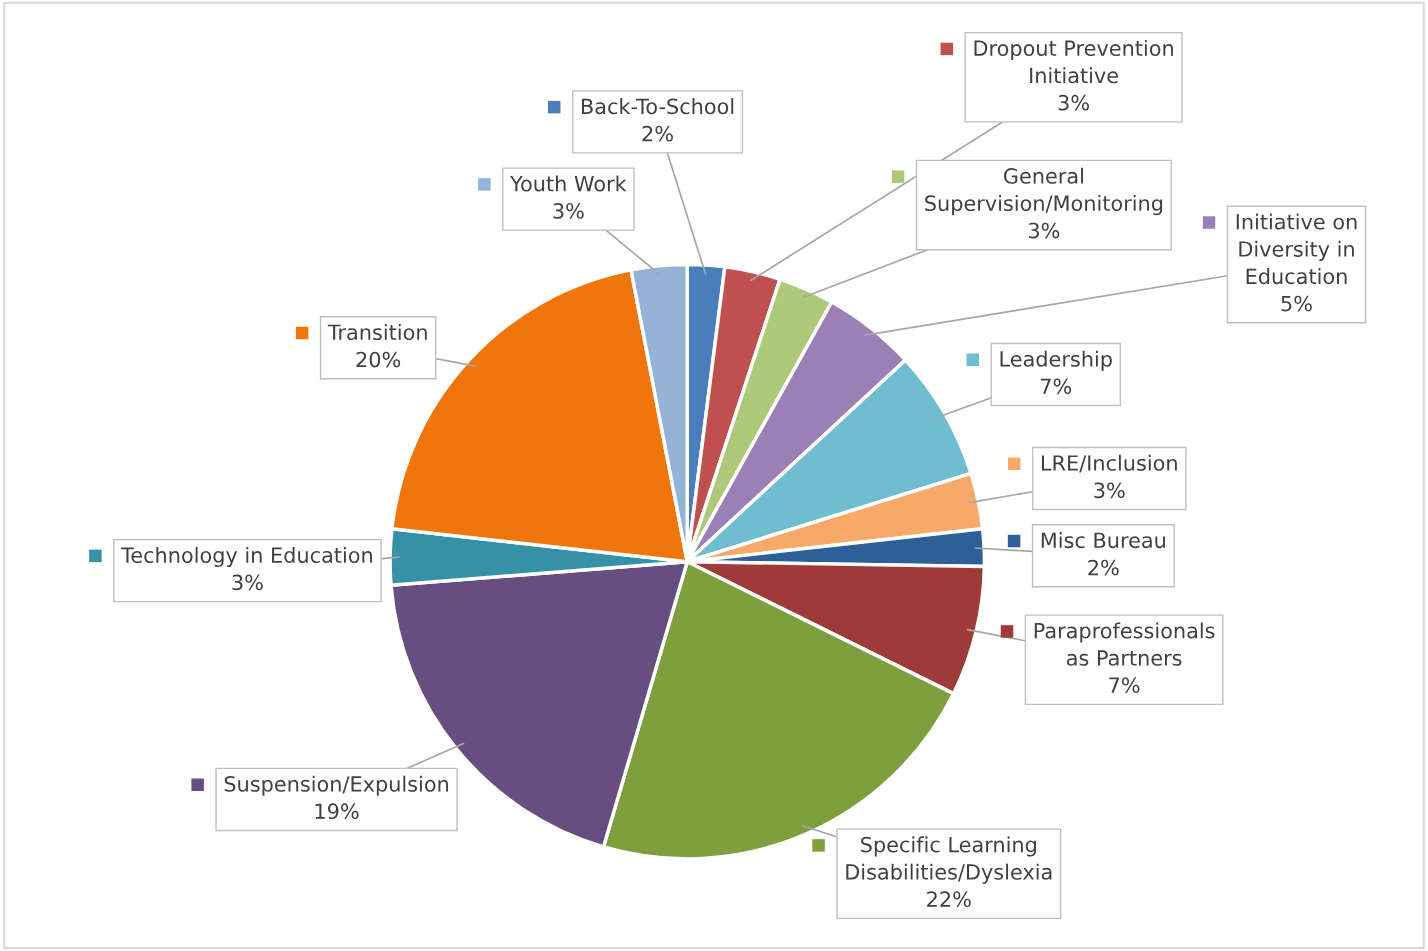 The width and height of the screenshot is (1428, 951). Describe the element at coordinates (246, 557) in the screenshot. I see `legend-label: Technology in Education` at that location.